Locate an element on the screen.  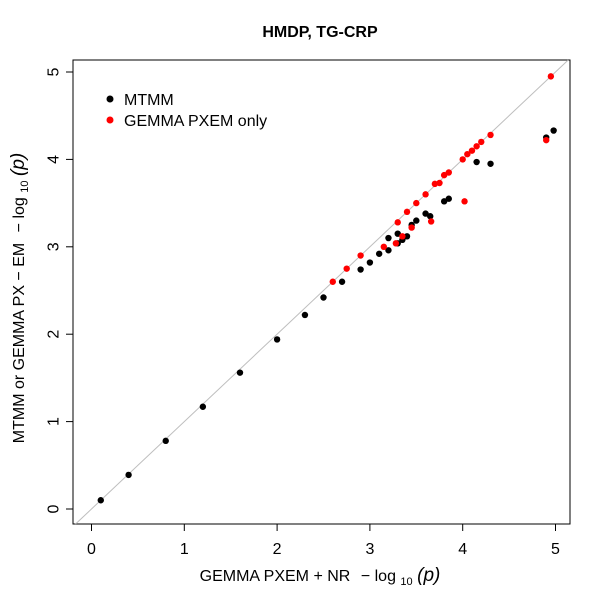
x-axis-label-minus: − is located at coordinates (365, 576).